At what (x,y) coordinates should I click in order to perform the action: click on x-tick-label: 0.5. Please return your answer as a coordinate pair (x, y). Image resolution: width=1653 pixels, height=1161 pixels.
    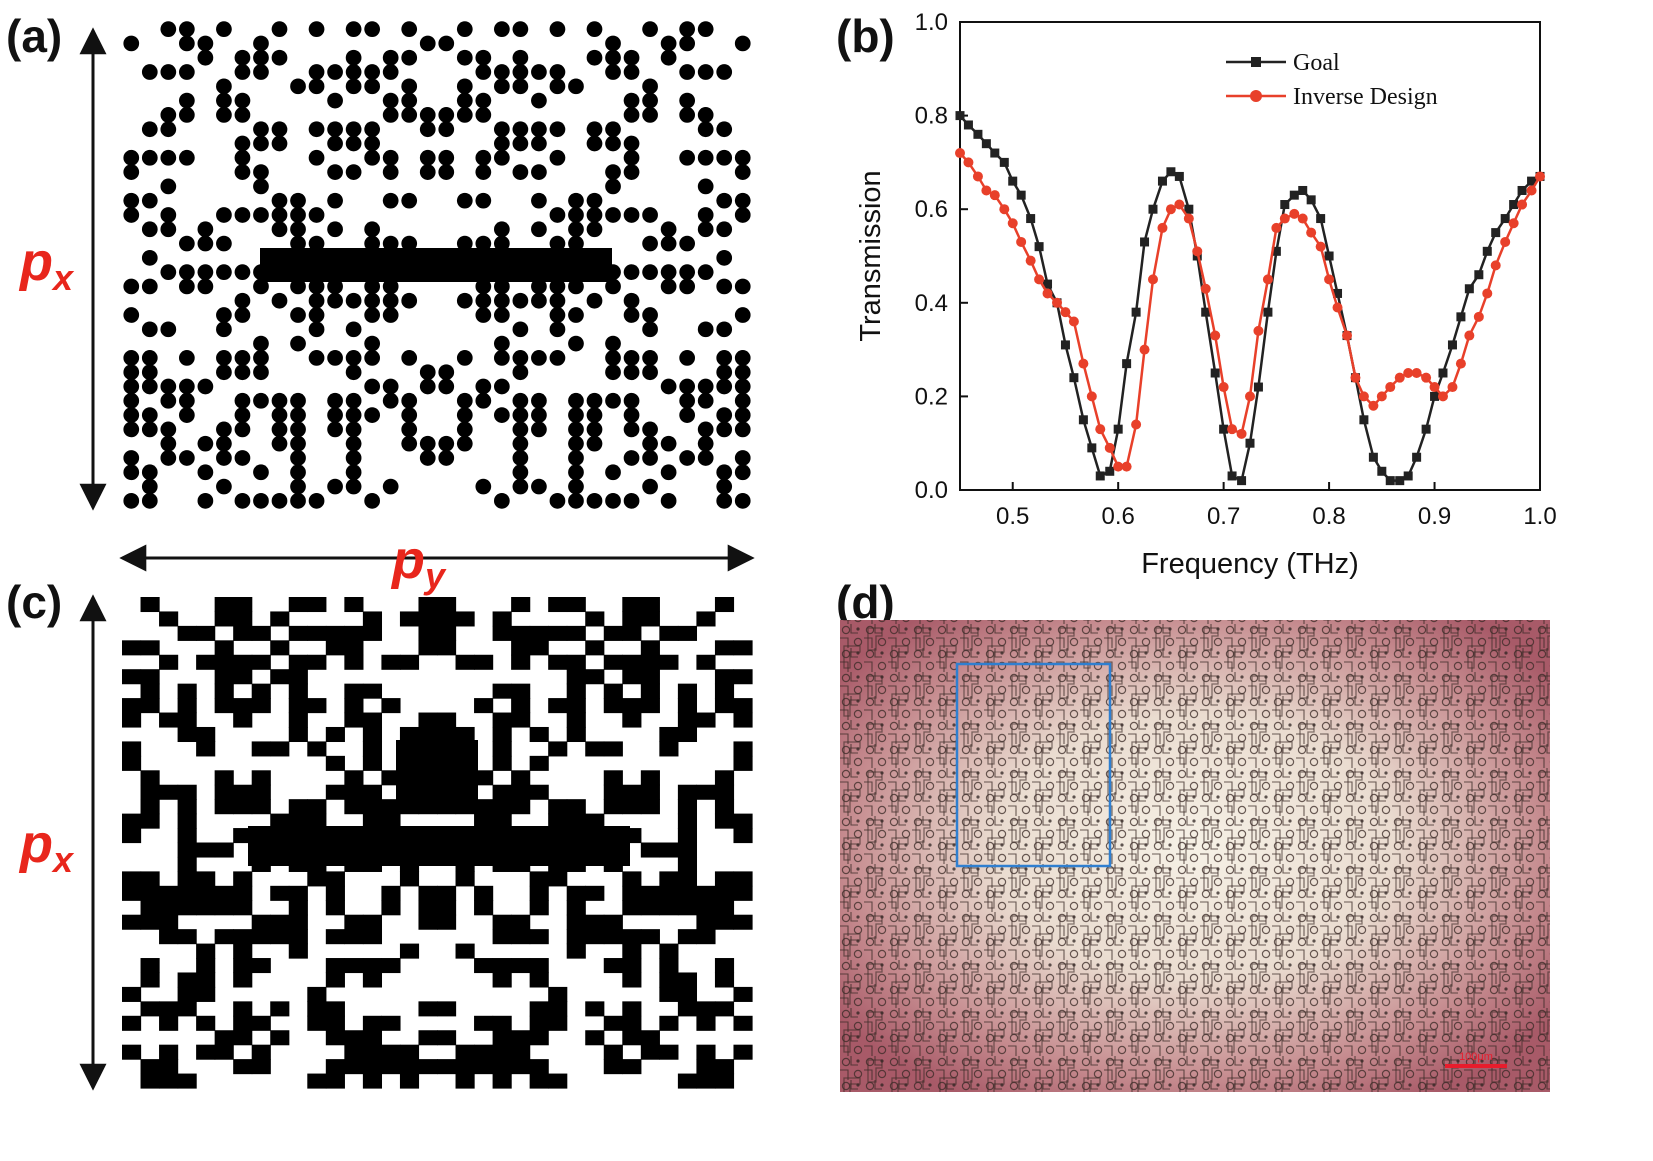
    Looking at the image, I should click on (1012, 516).